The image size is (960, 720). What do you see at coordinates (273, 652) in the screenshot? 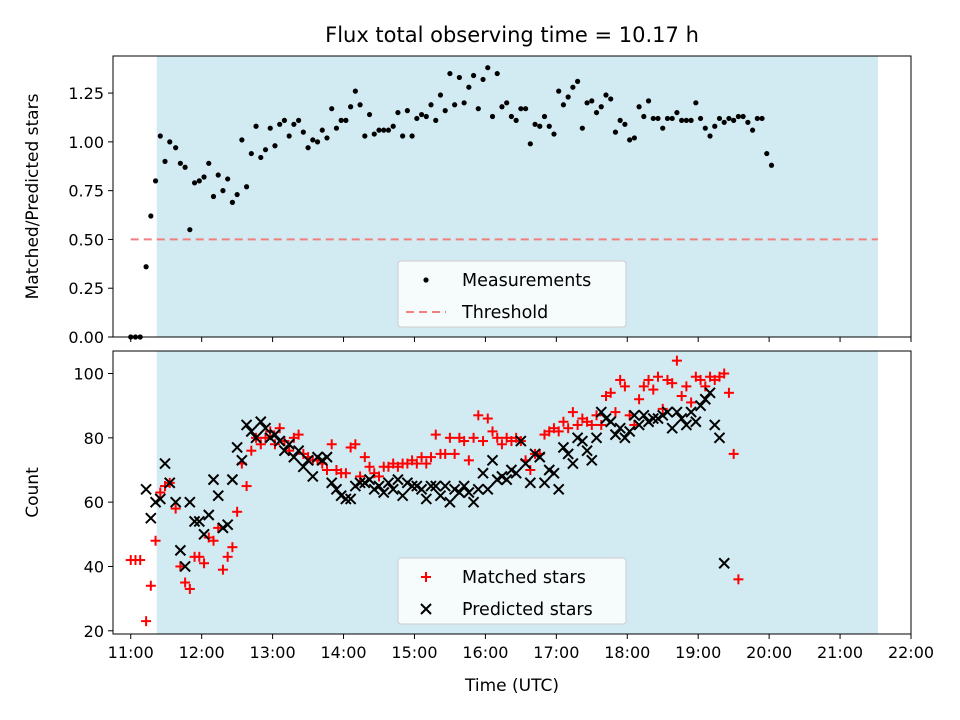
I see `x-tick-label: 13:00` at bounding box center [273, 652].